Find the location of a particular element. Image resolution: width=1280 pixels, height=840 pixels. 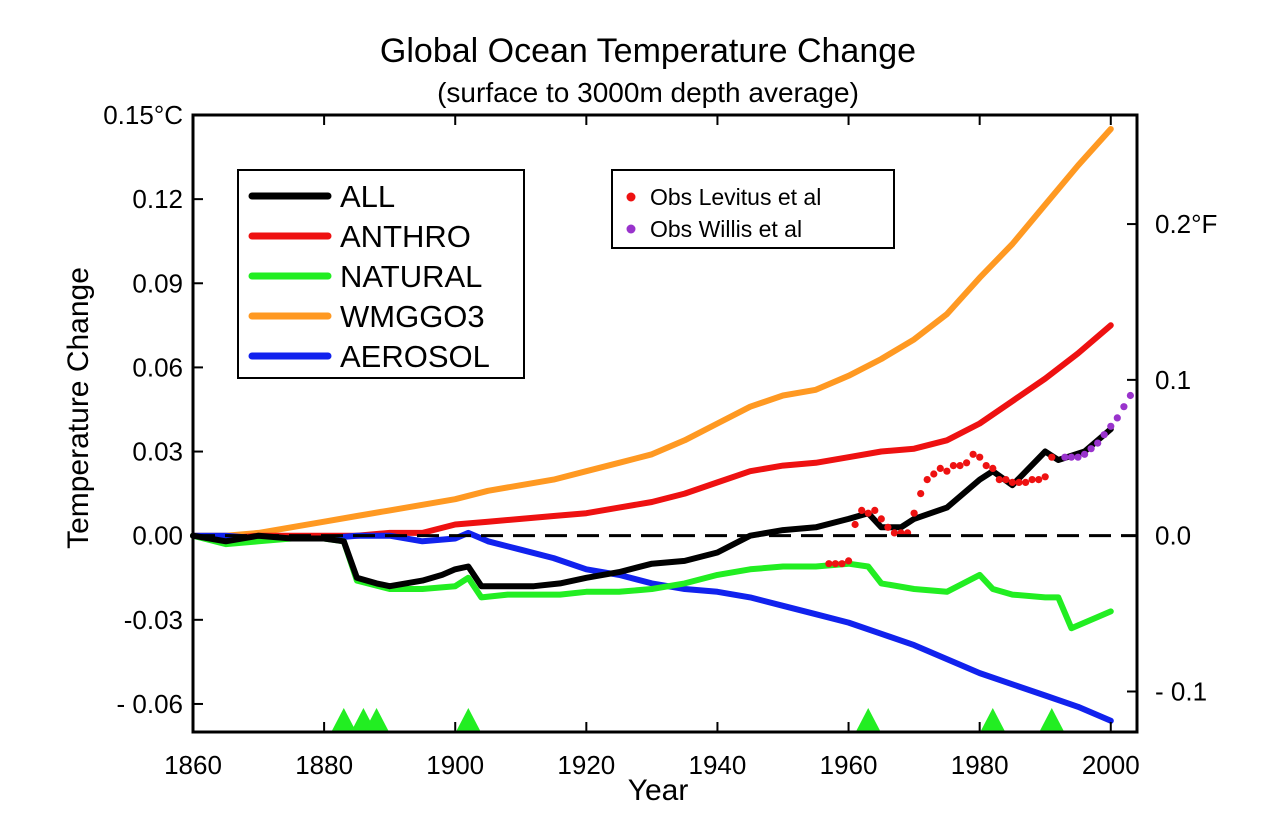

x-tick-label: 1860 is located at coordinates (193, 765).